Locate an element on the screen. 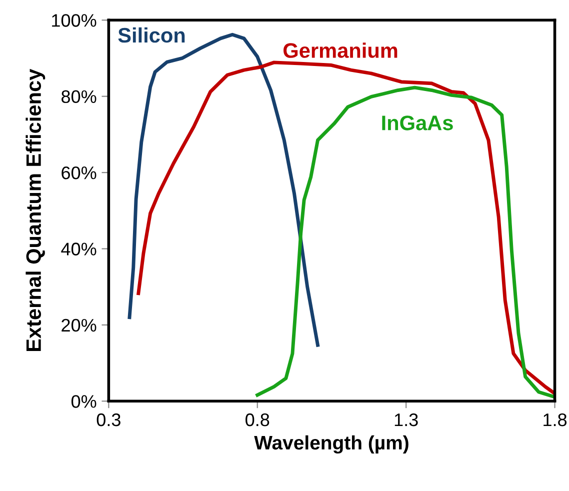 Image resolution: width=569 pixels, height=491 pixels. x-tick-label: 1.8 is located at coordinates (555, 419).